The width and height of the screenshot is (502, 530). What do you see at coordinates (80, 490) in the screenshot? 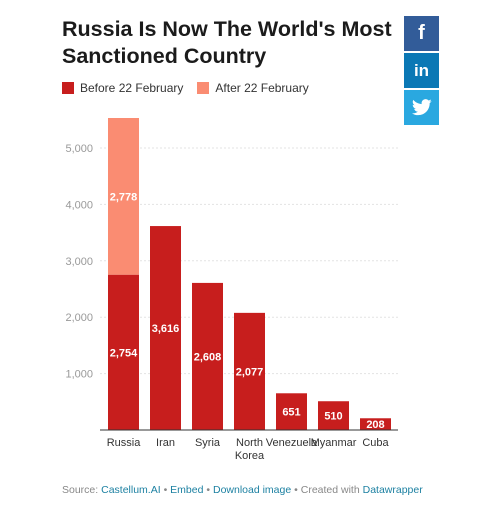
I see `footer-source-label: Source:` at bounding box center [80, 490].